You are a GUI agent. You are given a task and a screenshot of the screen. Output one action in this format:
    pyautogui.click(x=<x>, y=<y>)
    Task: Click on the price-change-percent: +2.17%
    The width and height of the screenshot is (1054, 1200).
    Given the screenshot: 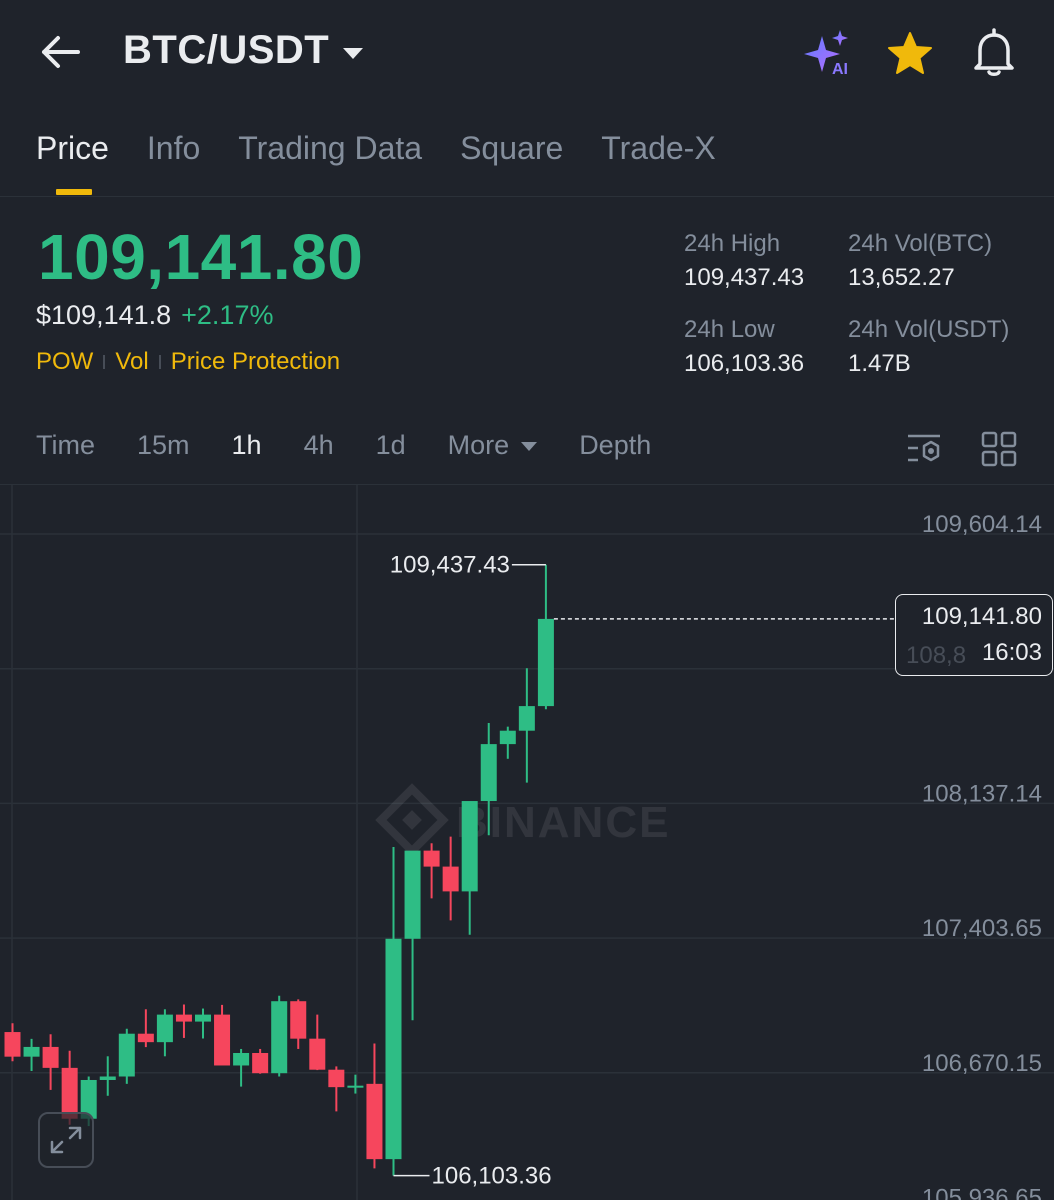 What is the action you would take?
    pyautogui.click(x=227, y=315)
    